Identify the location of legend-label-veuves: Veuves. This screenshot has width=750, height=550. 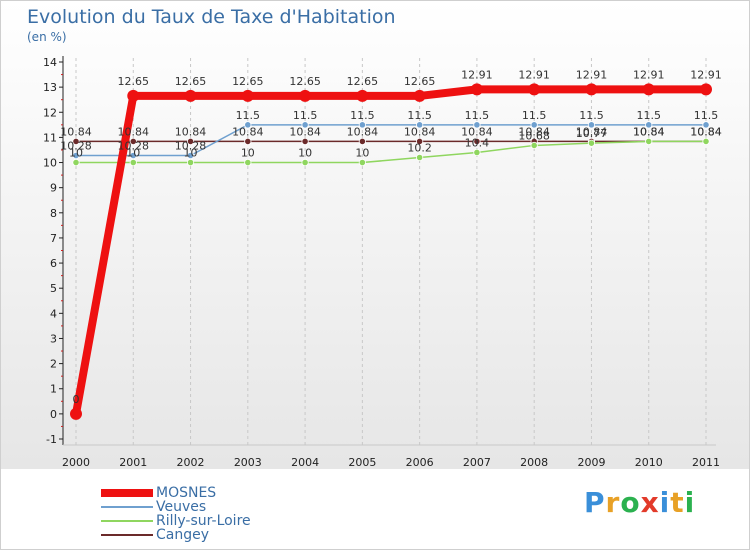
(181, 507).